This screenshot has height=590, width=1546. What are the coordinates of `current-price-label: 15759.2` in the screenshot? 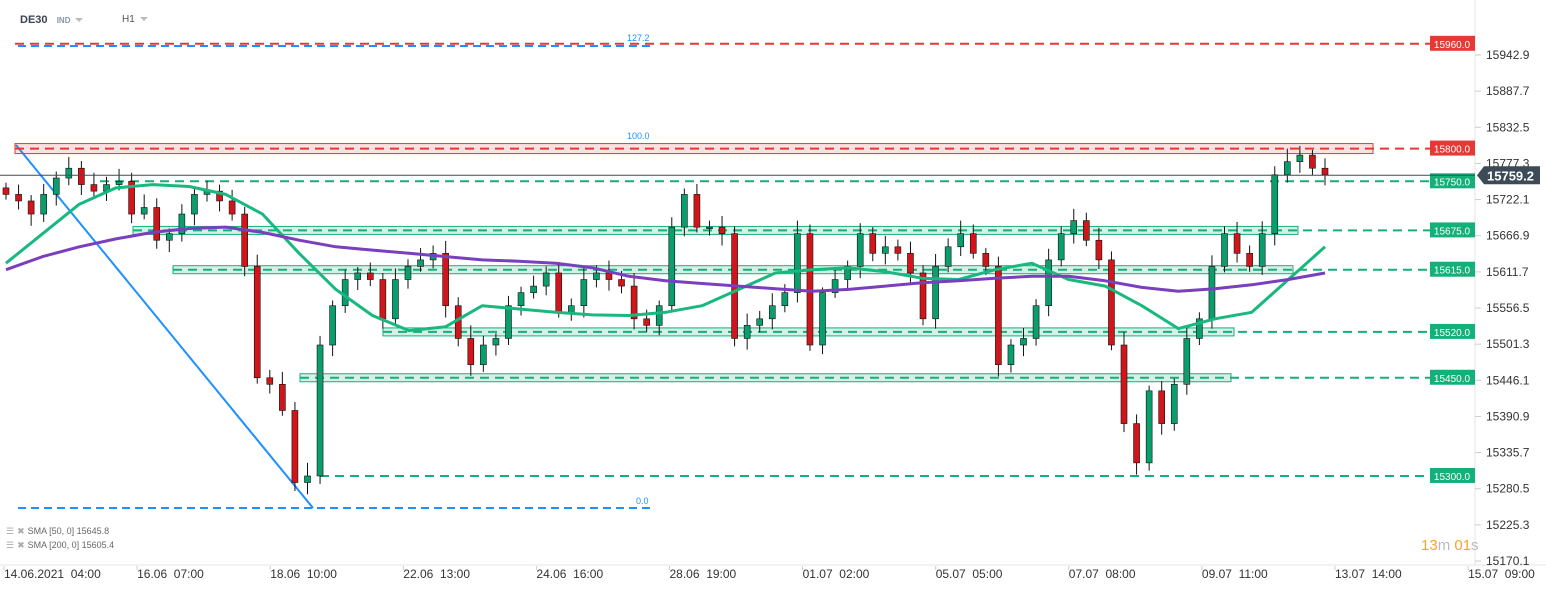 It's located at (1510, 175).